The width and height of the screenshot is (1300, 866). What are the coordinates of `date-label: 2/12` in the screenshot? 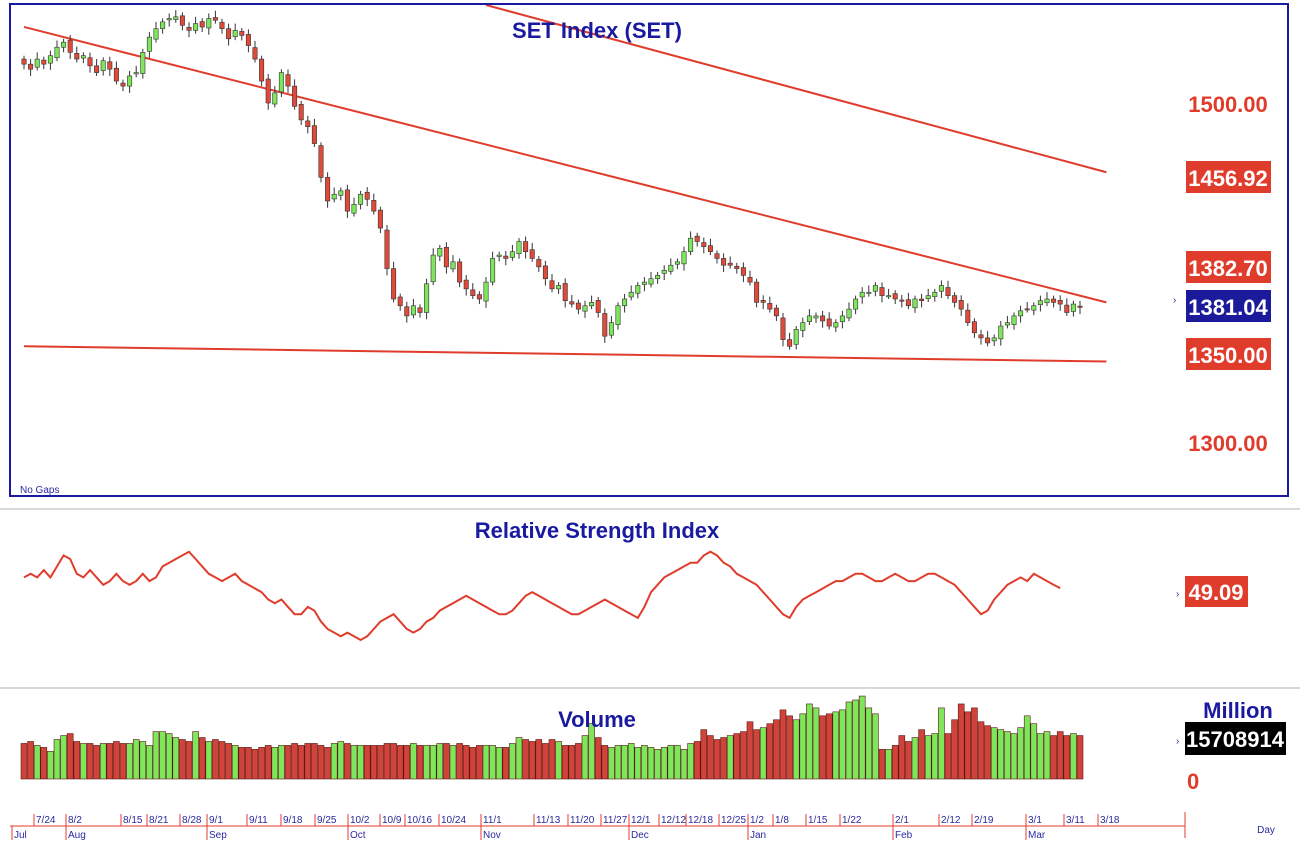 It's located at (951, 820).